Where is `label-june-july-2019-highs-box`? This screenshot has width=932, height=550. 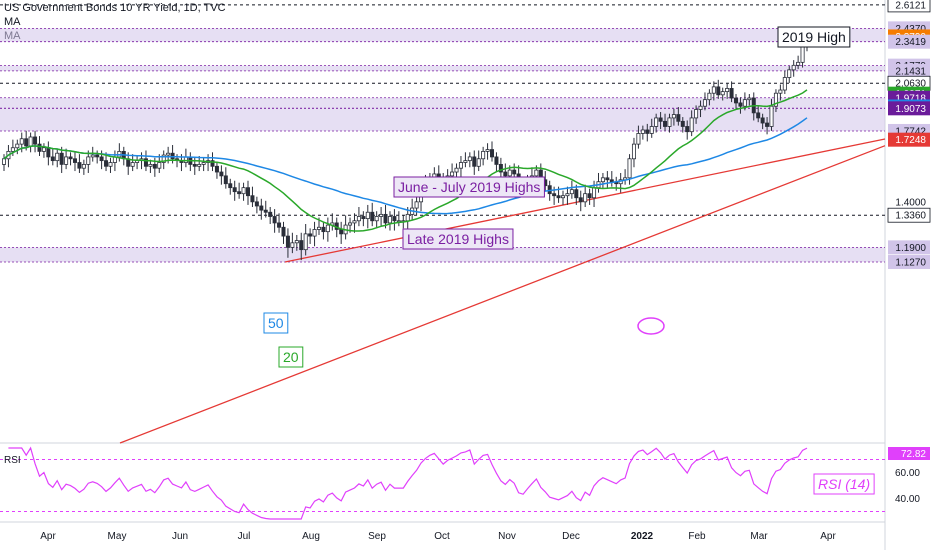
label-june-july-2019-highs-box is located at coordinates (469, 187).